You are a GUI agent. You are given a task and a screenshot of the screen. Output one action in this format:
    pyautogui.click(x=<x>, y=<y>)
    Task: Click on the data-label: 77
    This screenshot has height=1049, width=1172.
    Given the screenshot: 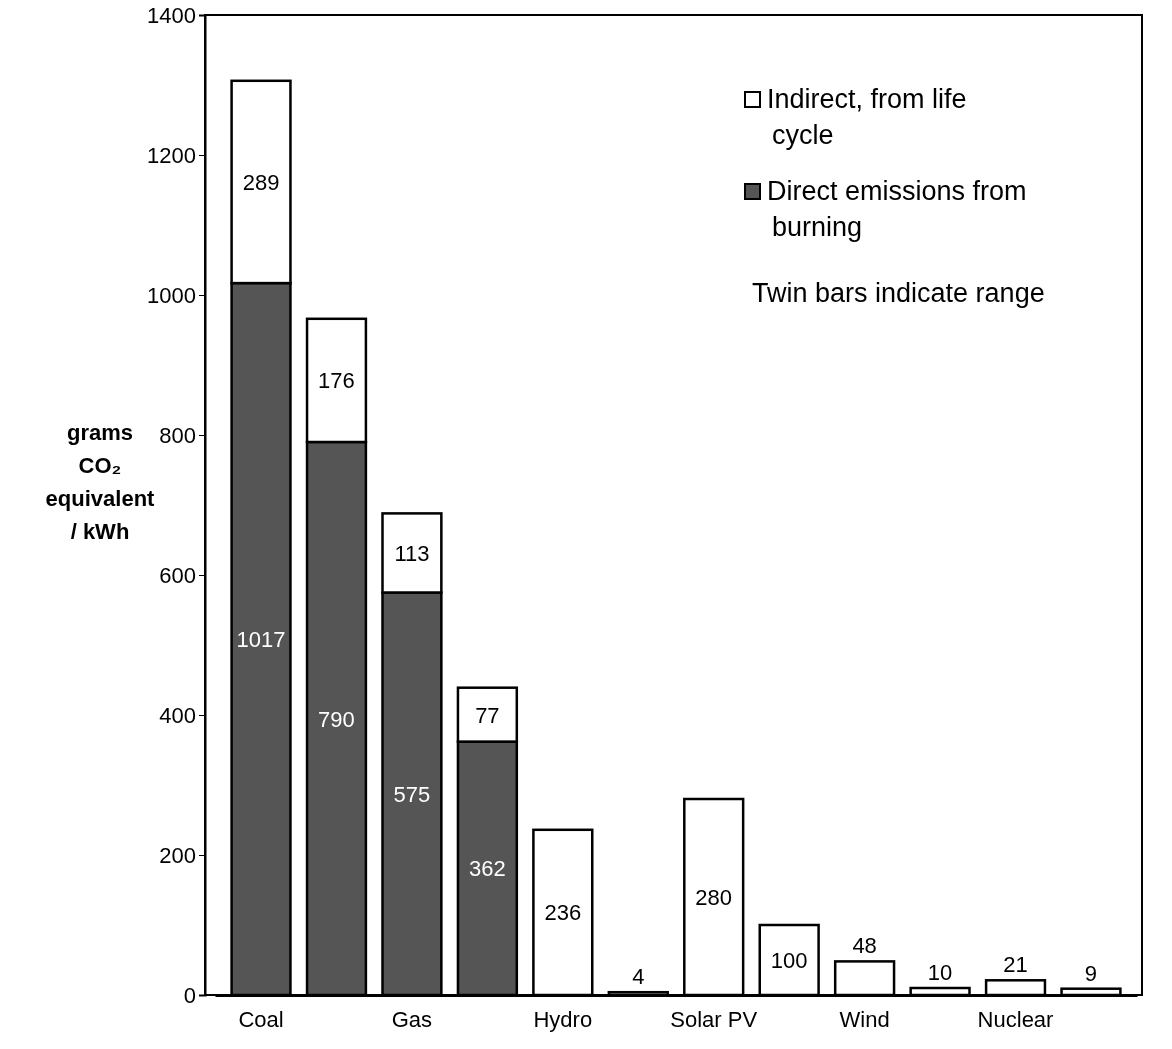 What is the action you would take?
    pyautogui.click(x=487, y=715)
    